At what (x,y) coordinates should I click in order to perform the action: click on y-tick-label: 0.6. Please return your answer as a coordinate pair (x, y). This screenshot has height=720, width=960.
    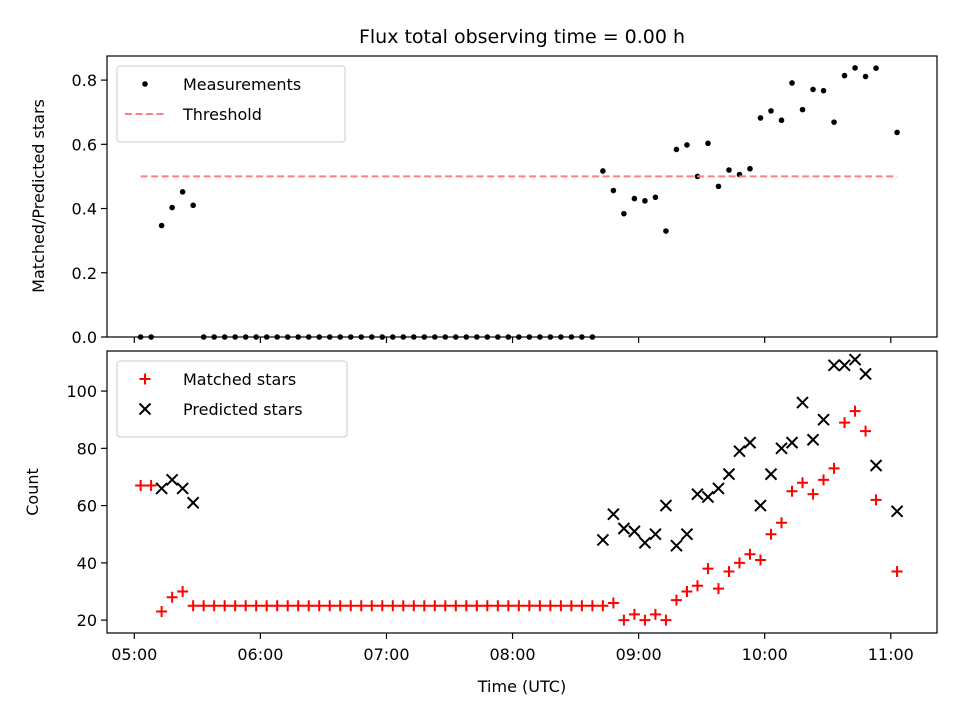
    Looking at the image, I should click on (84, 144).